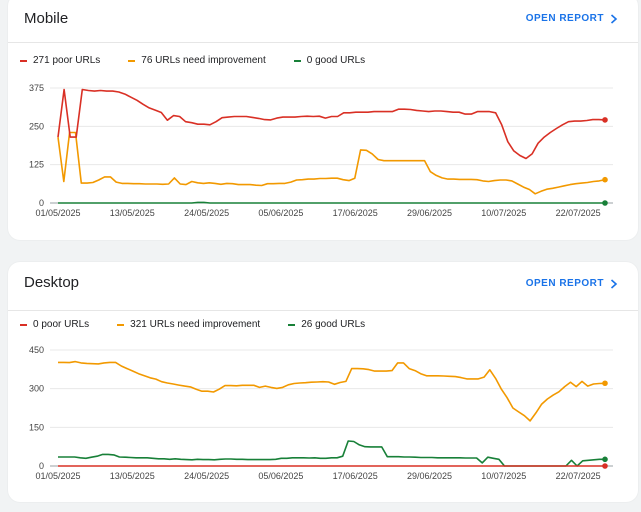  I want to click on legend-label: 26 good URLs, so click(333, 324).